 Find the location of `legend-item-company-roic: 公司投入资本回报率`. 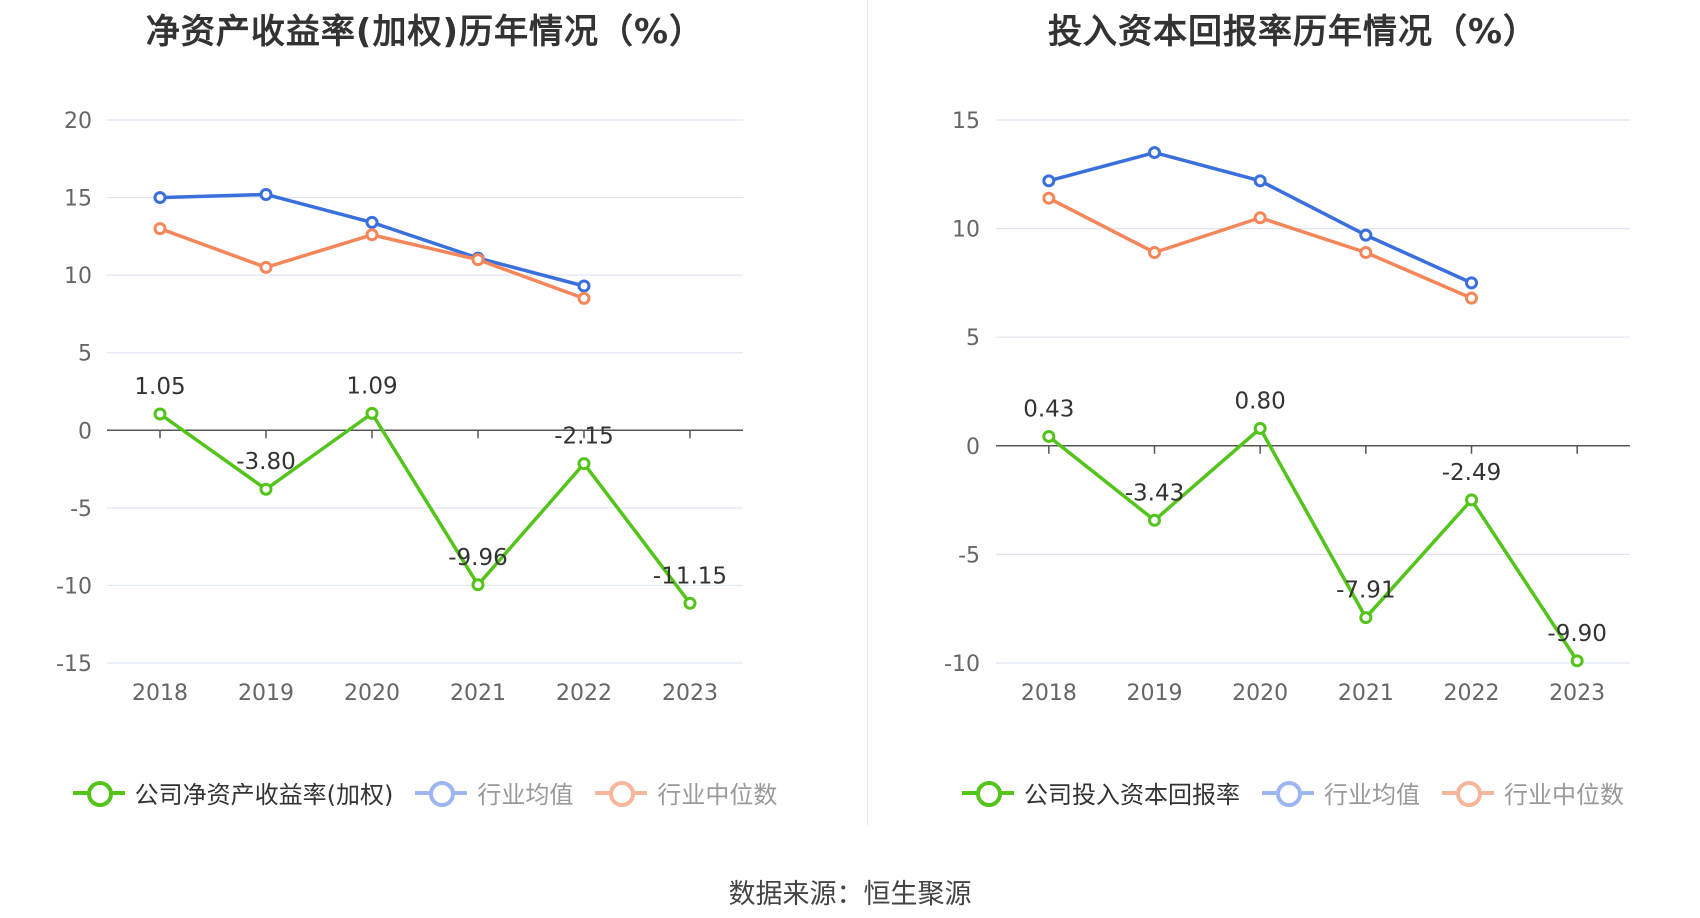

legend-item-company-roic: 公司投入资本回报率 is located at coordinates (1101, 792).